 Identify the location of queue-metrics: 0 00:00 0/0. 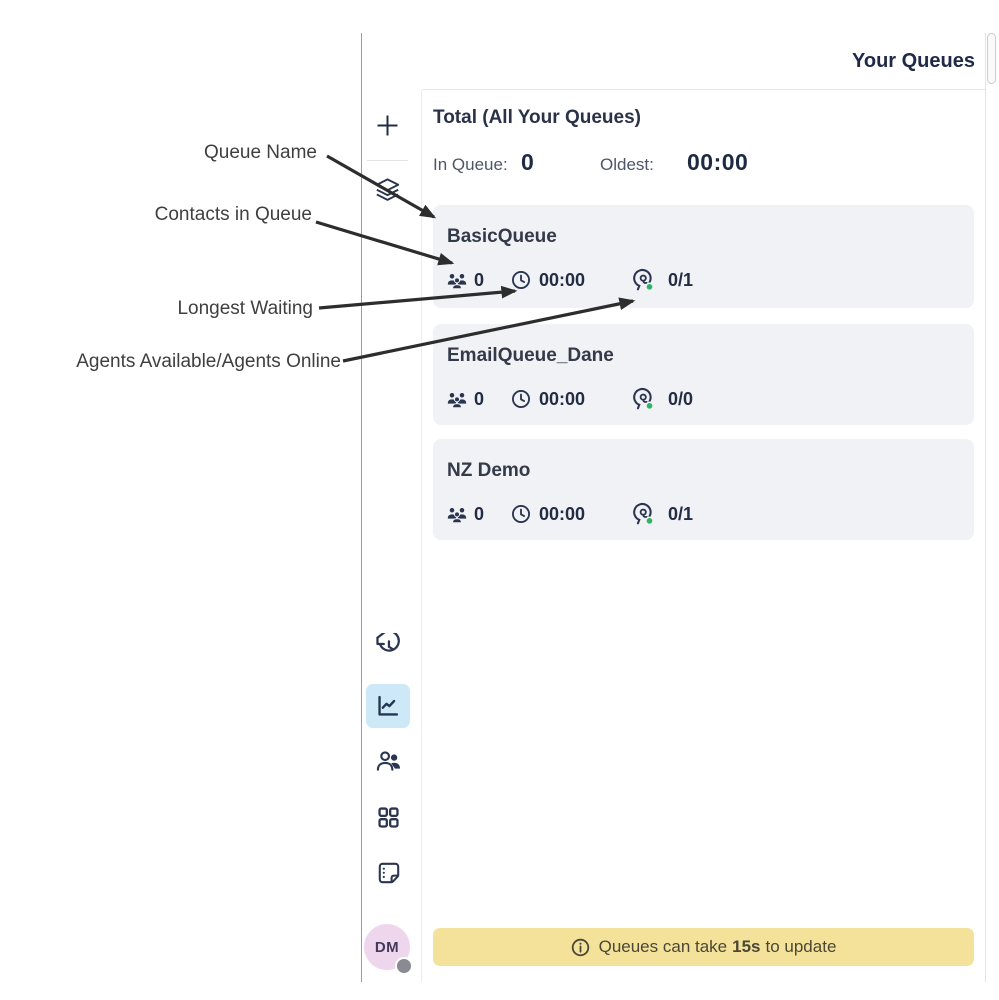
(570, 399).